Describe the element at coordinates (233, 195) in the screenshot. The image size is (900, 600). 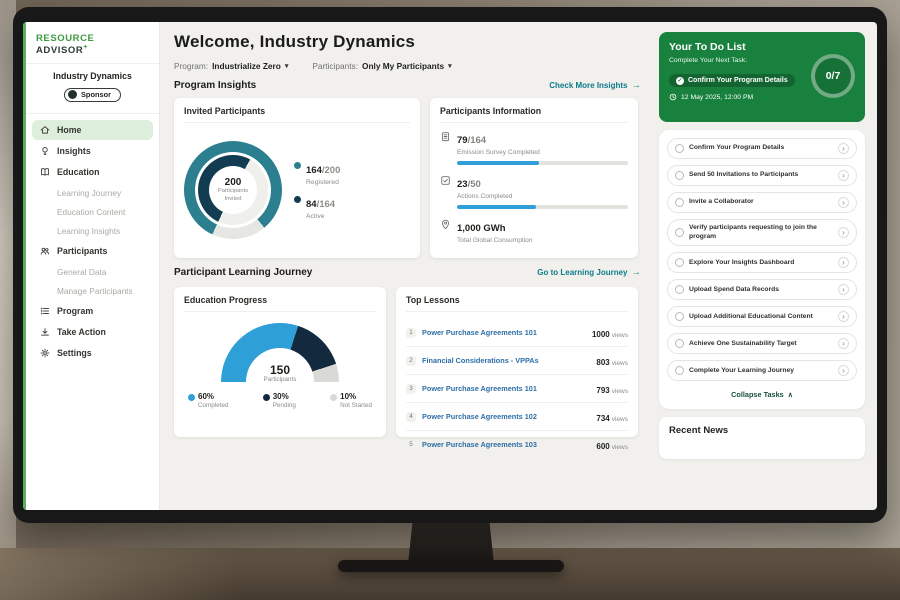
I see `donut-center-label: Participants Invited` at that location.